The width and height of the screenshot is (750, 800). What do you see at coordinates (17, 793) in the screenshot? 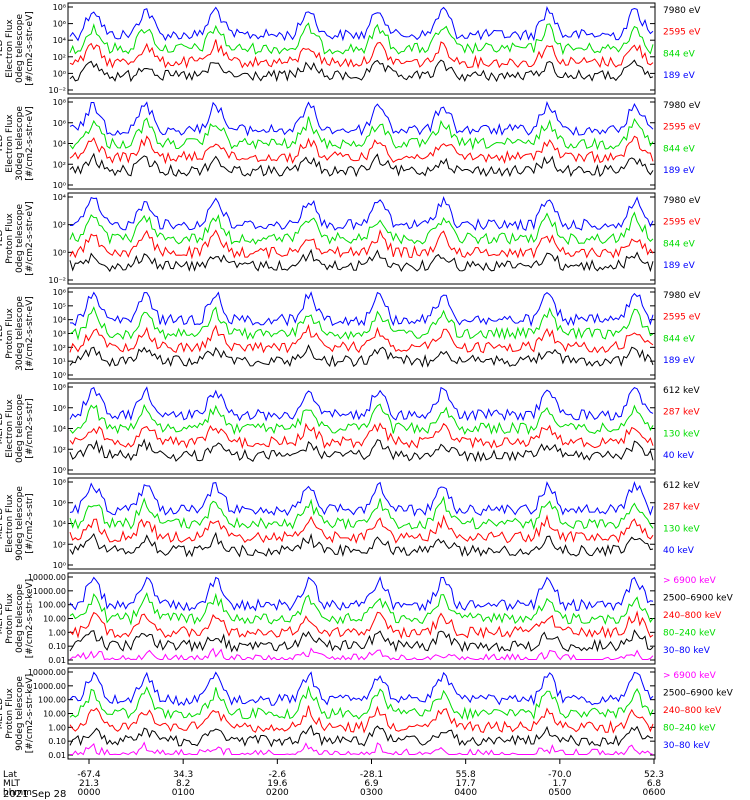
I see `x-row-label: hhmm` at bounding box center [17, 793].